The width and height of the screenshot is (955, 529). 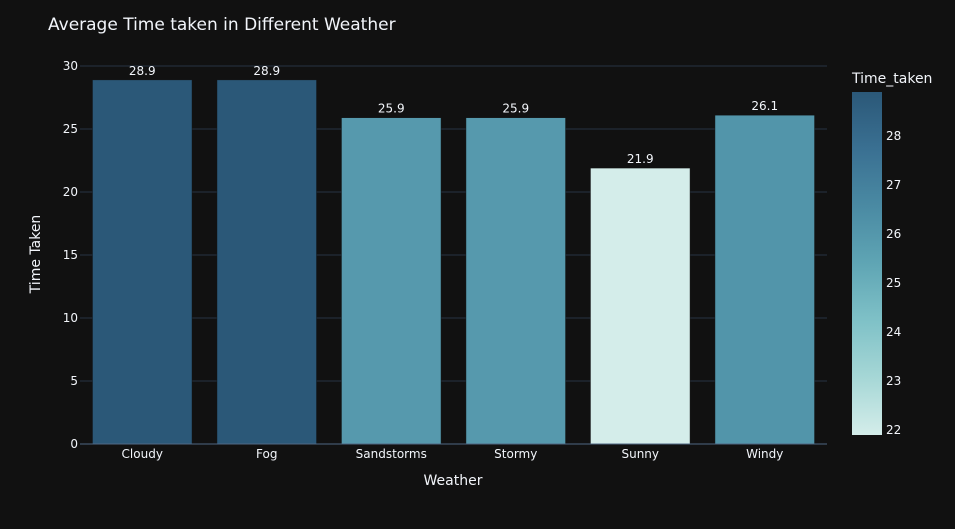 I want to click on y-axis-ticks: 0 5 10 15 20 25 30, so click(x=70, y=255).